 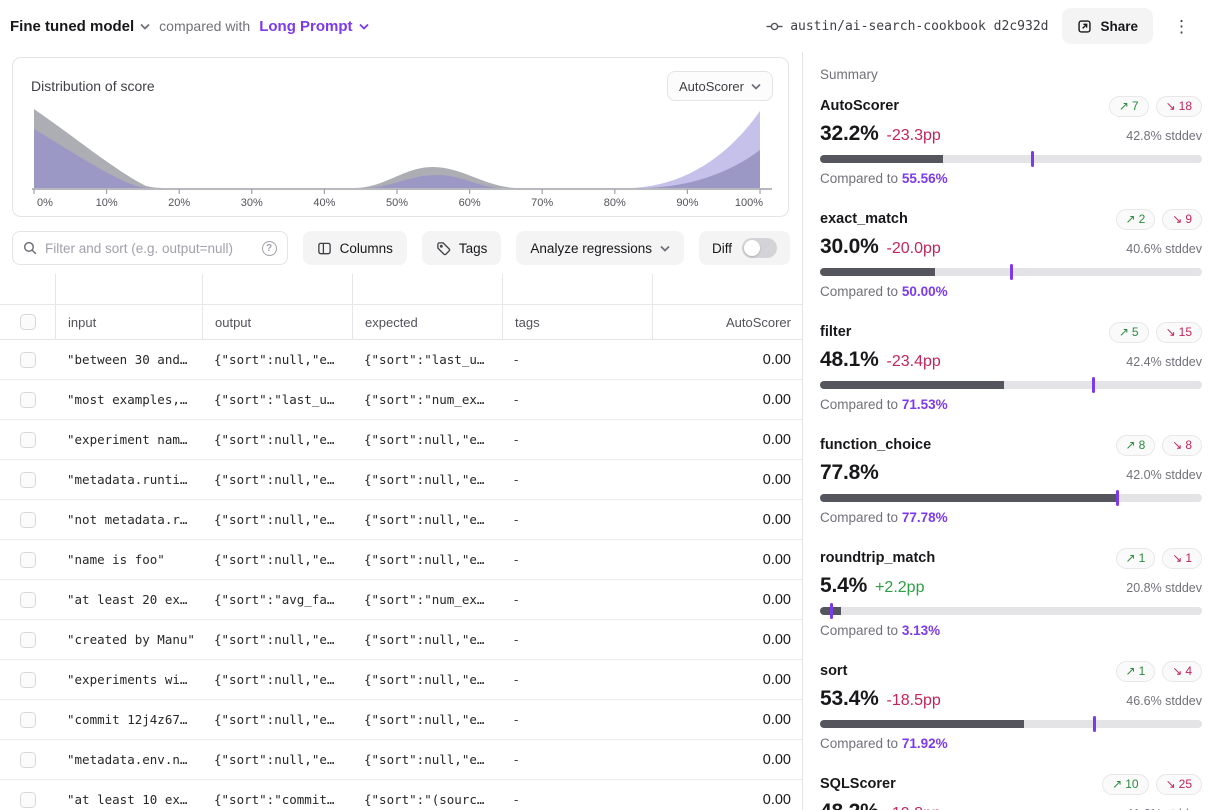 What do you see at coordinates (1135, 671) in the screenshot?
I see `improved-badge: ↗ 1` at bounding box center [1135, 671].